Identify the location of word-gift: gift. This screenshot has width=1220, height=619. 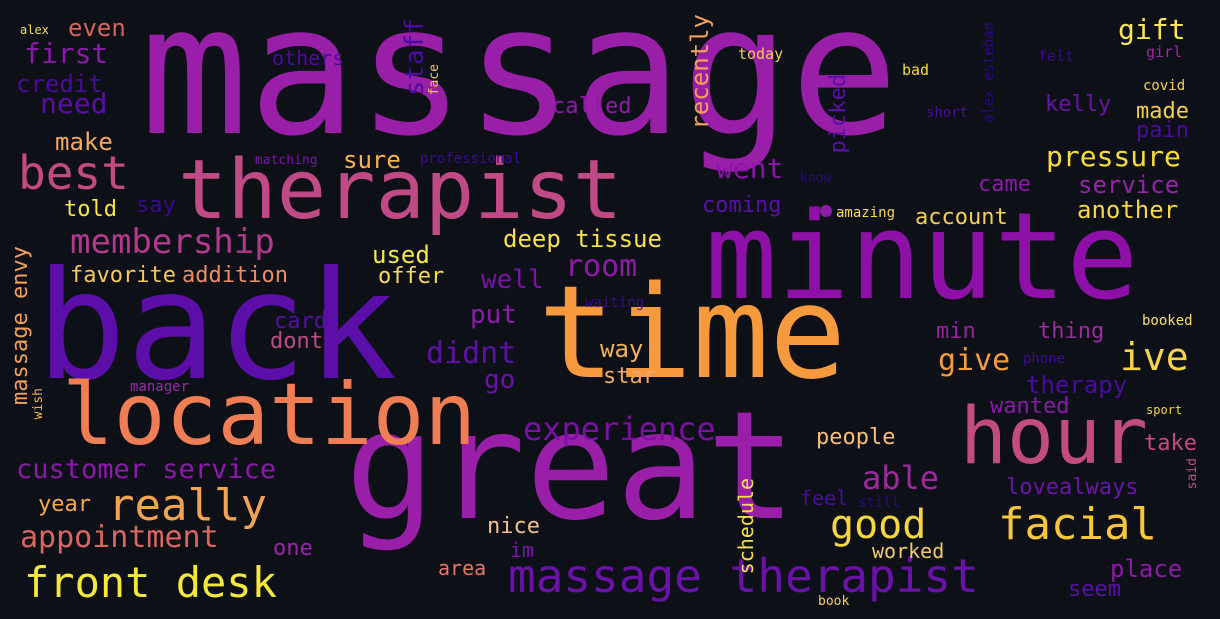
(1152, 29).